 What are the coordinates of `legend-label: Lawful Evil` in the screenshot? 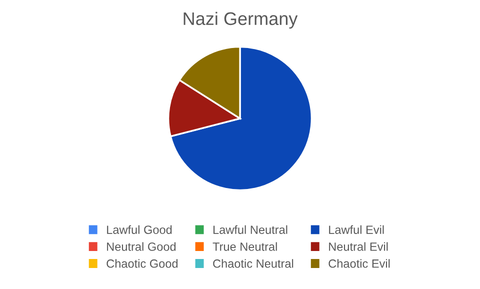 It's located at (356, 229).